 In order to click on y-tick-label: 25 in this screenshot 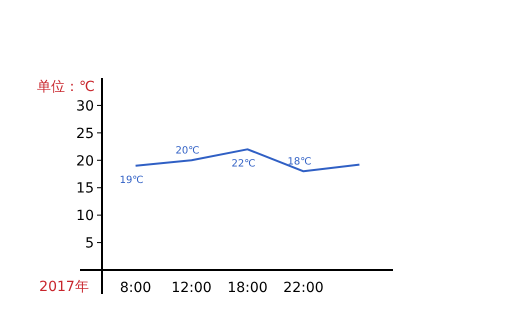, I will do `click(85, 134)`.